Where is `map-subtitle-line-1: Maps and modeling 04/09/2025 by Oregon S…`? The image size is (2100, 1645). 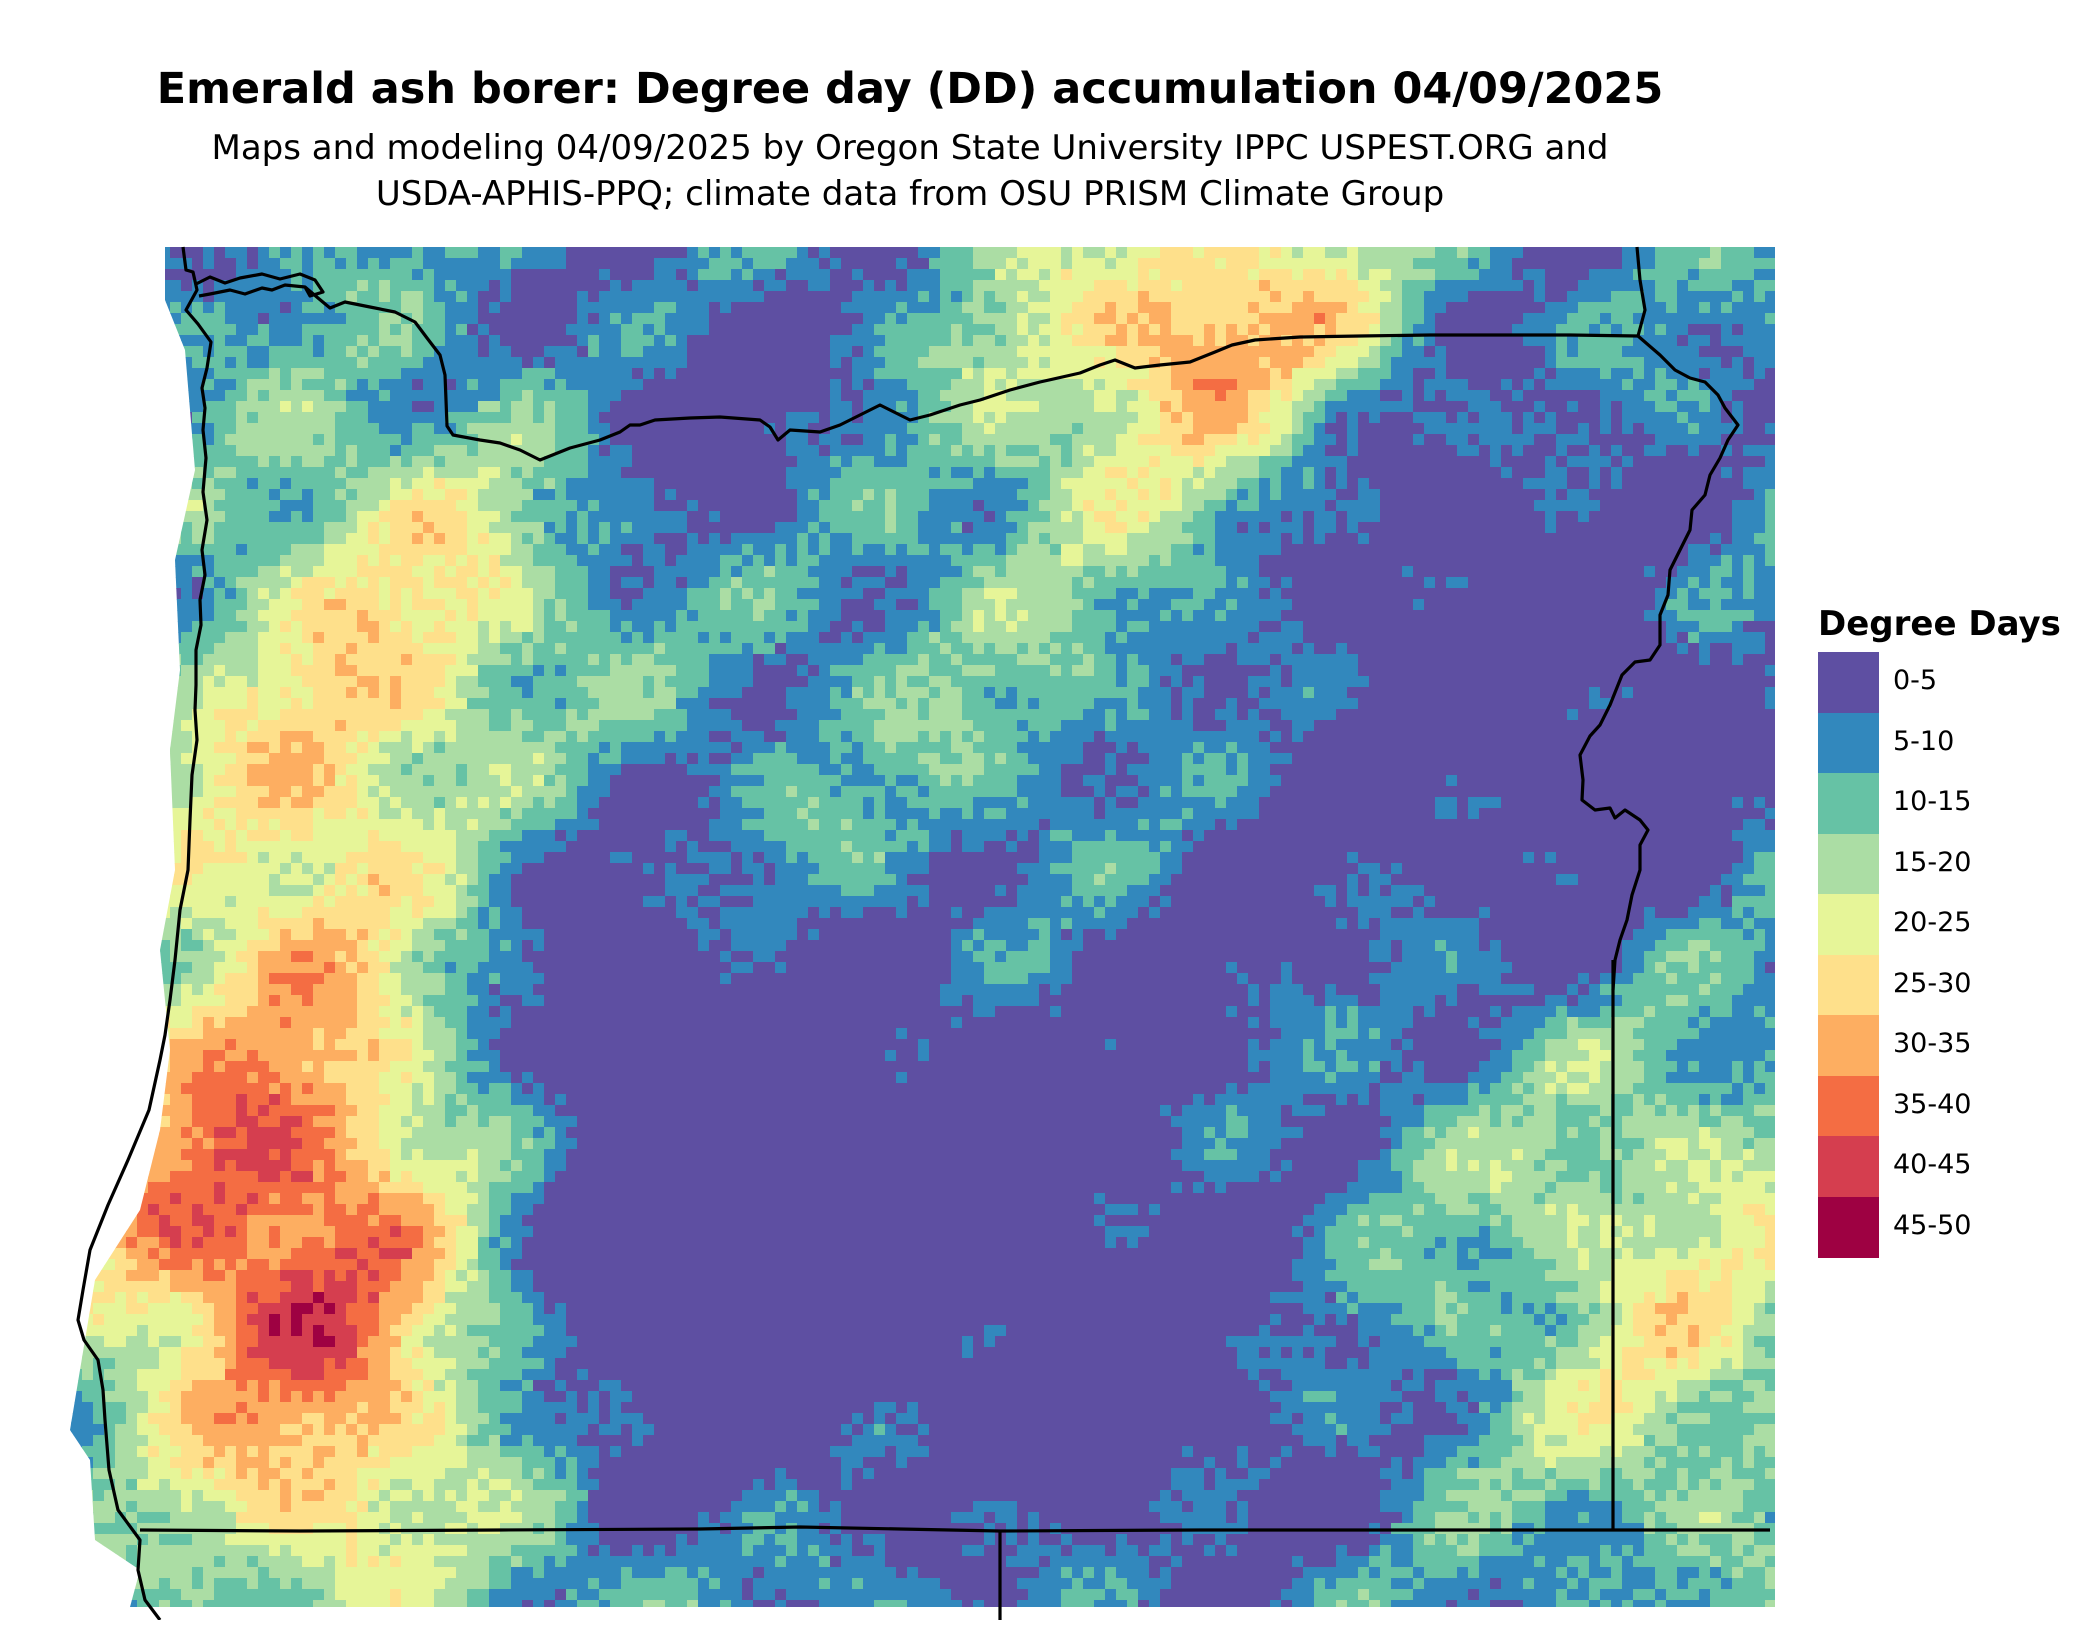
map-subtitle-line-1: Maps and modeling 04/09/2025 by Oregon S… is located at coordinates (910, 148).